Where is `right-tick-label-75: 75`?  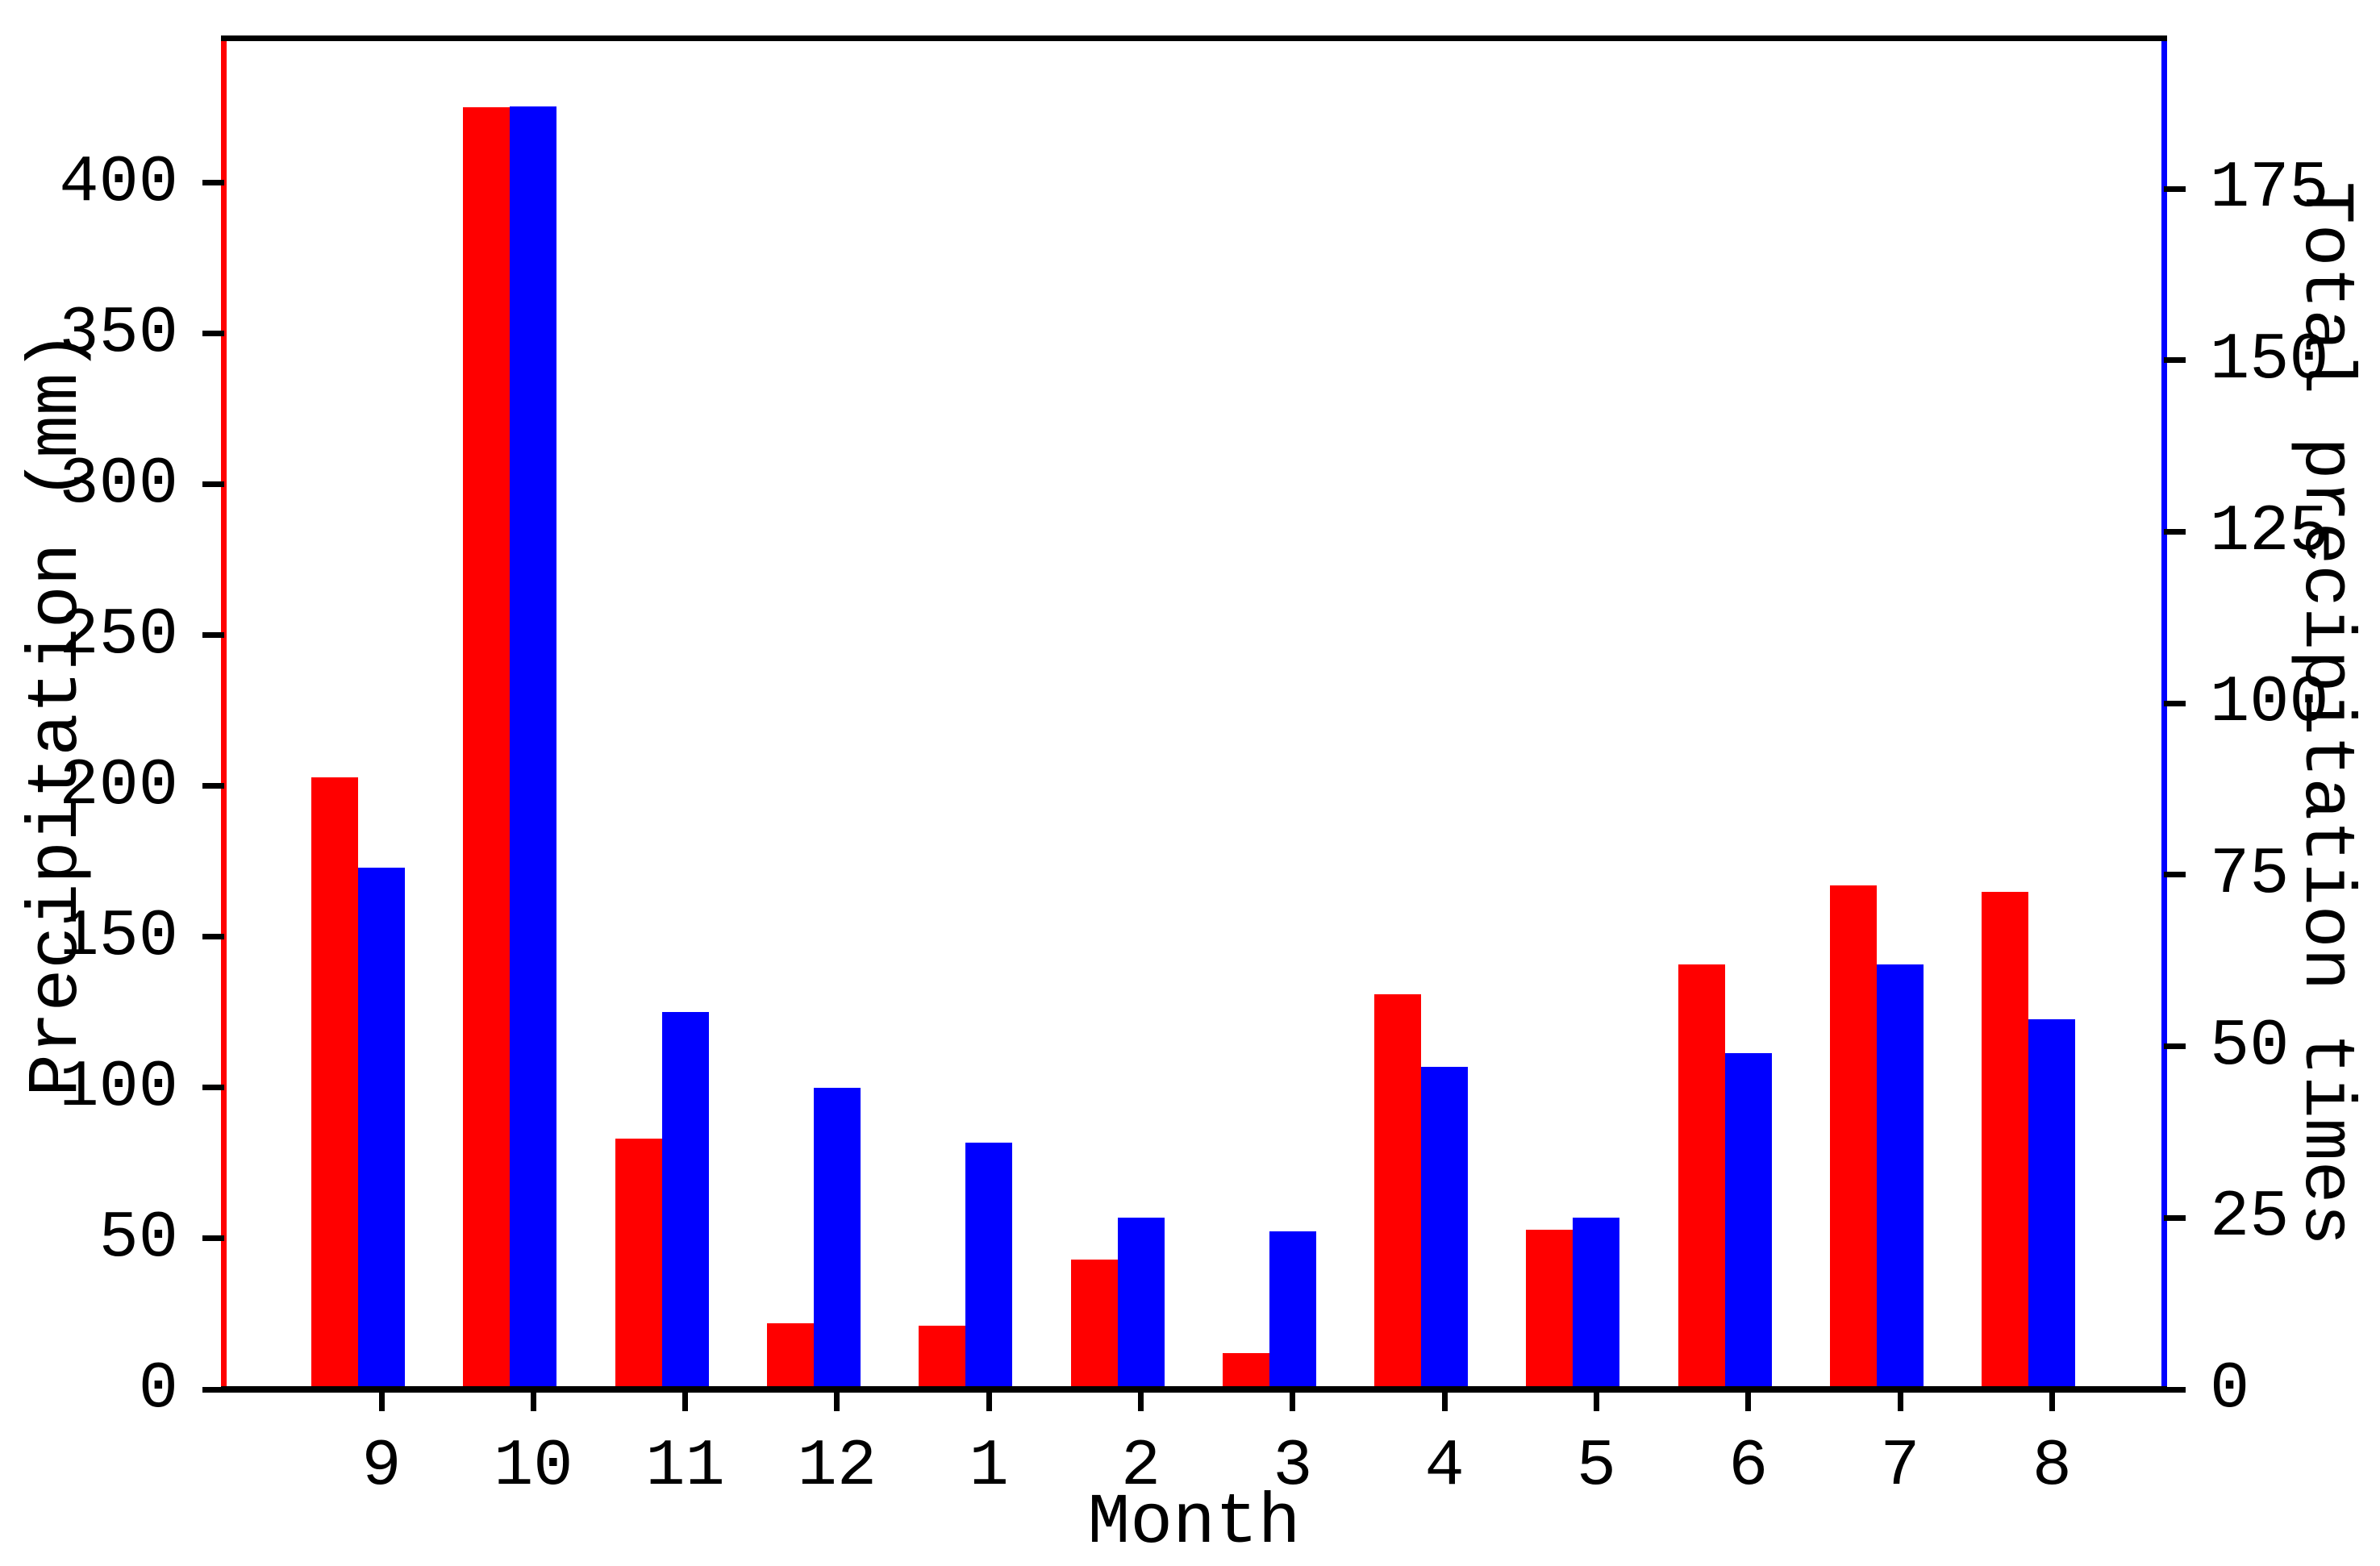
right-tick-label-75: 75 is located at coordinates (2250, 874).